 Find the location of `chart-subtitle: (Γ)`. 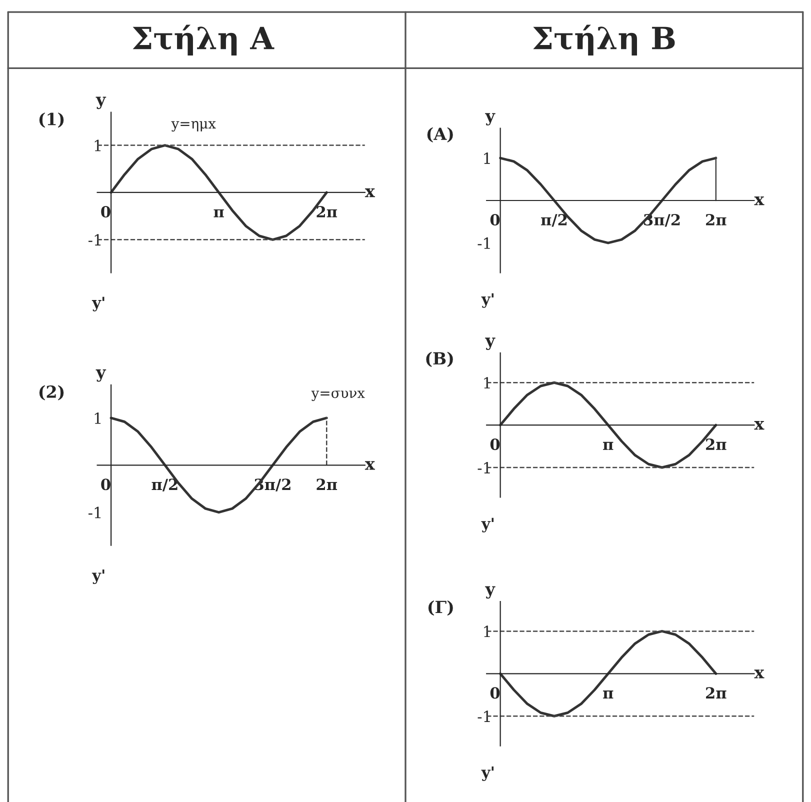

chart-subtitle: (Γ) is located at coordinates (440, 608).